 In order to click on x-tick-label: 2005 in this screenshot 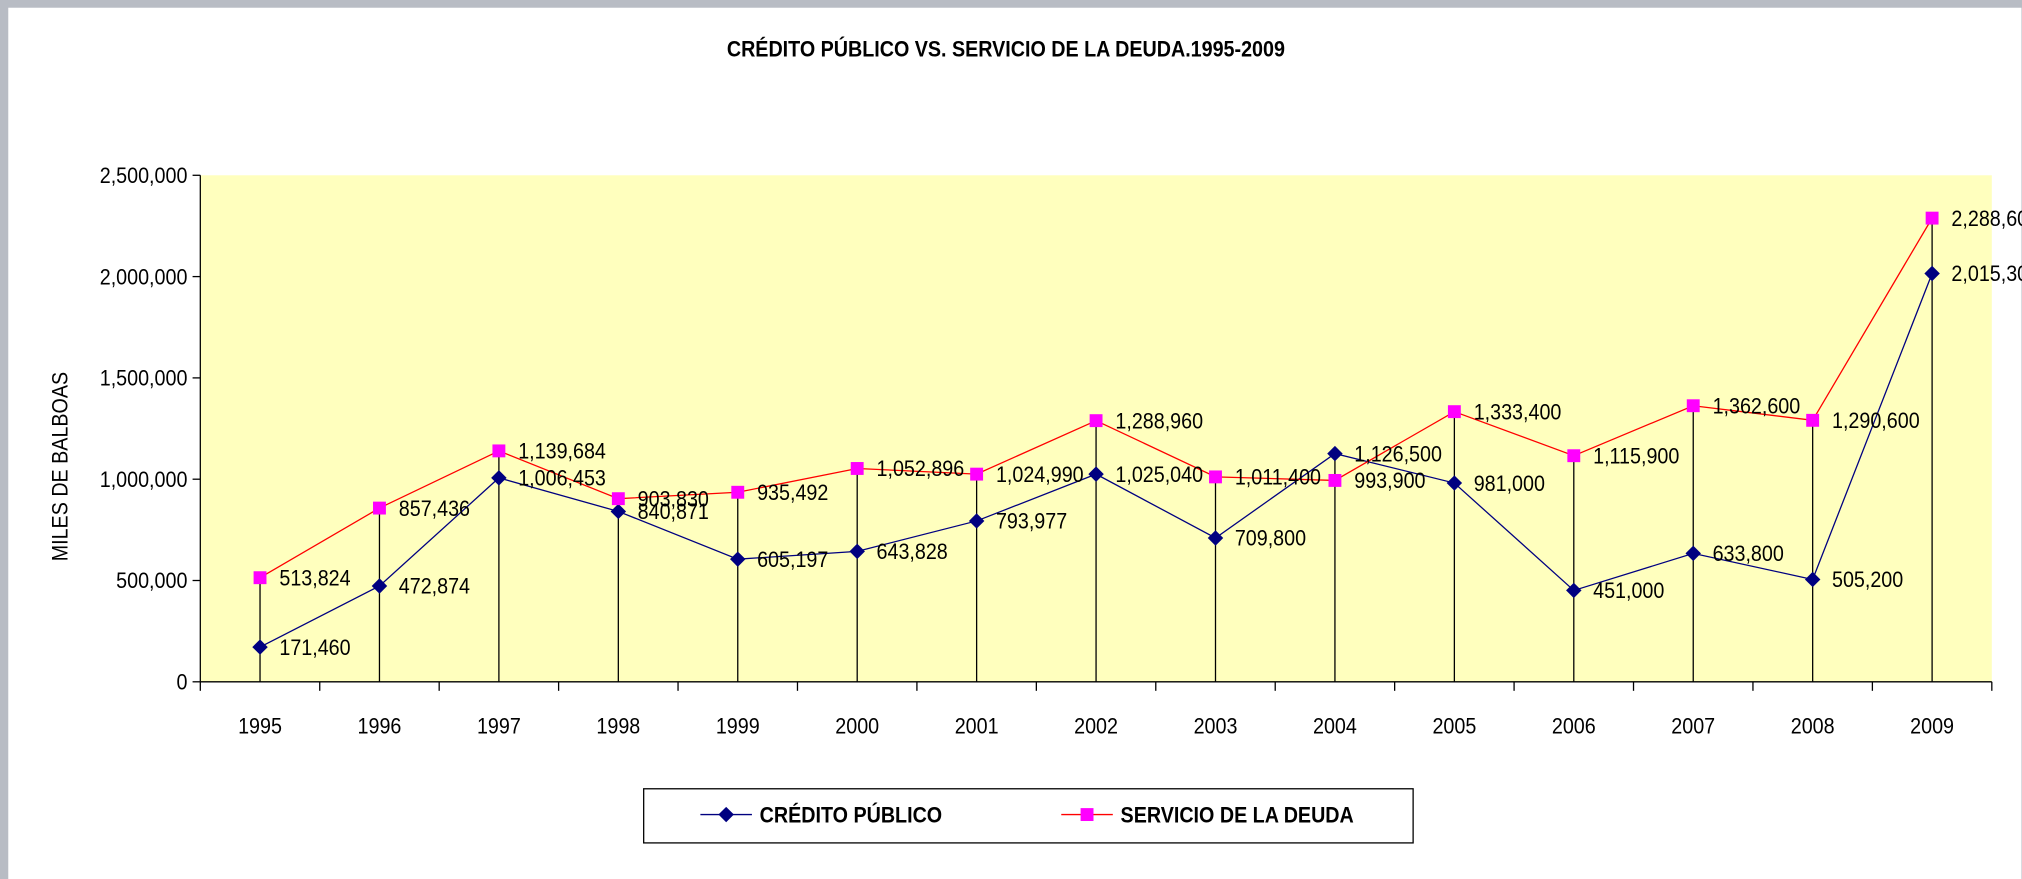, I will do `click(1454, 726)`.